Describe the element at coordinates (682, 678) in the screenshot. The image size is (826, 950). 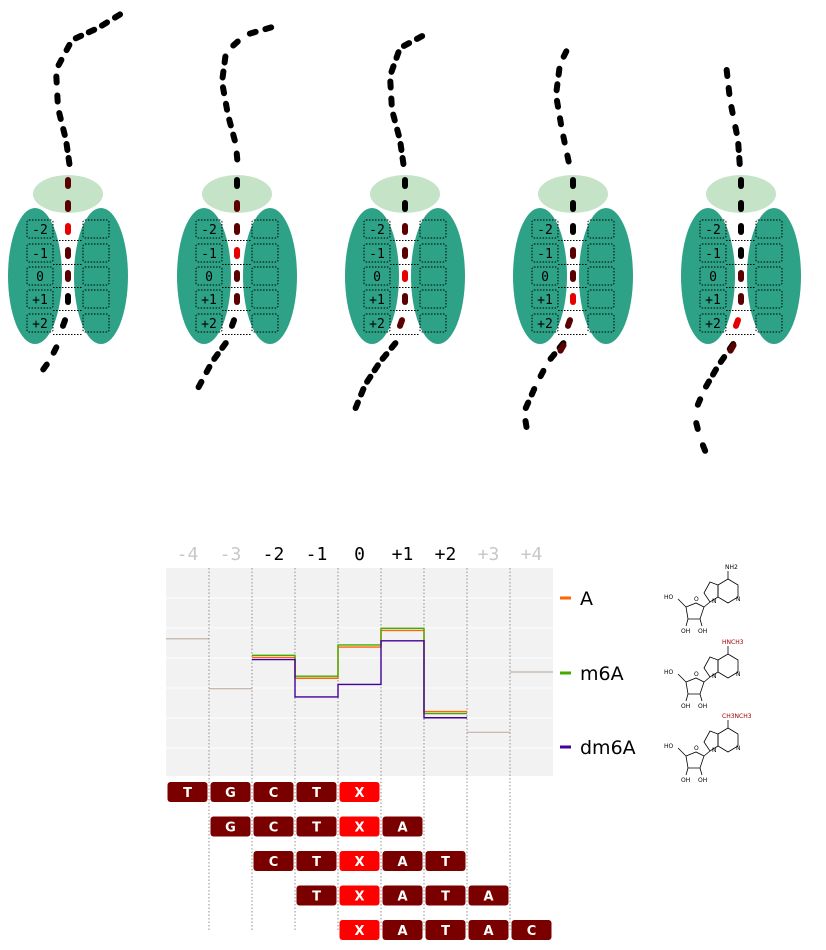
I see `ch2-bond` at that location.